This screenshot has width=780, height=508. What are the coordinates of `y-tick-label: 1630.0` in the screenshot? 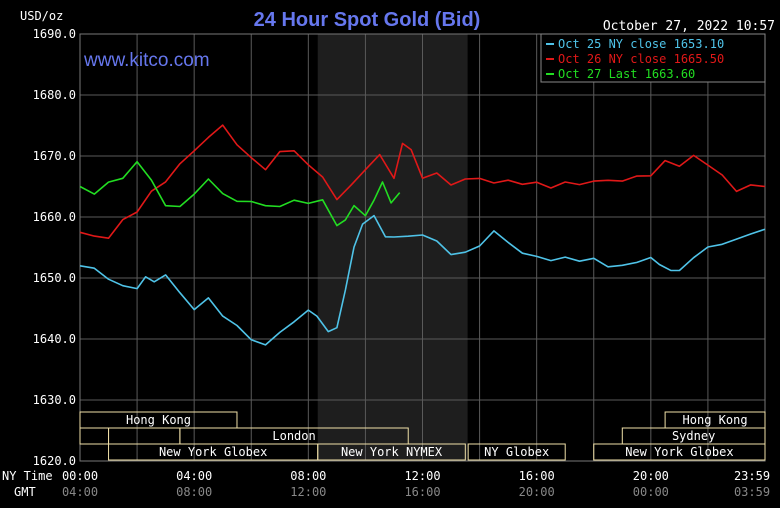 It's located at (54, 400).